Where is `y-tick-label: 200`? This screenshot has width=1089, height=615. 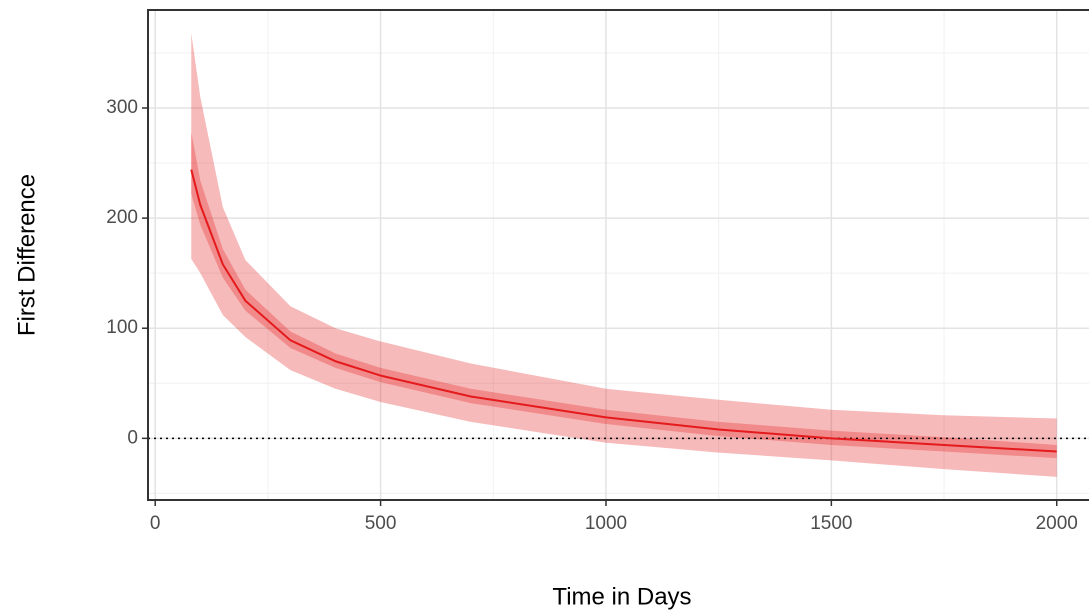
y-tick-label: 200 is located at coordinates (122, 217).